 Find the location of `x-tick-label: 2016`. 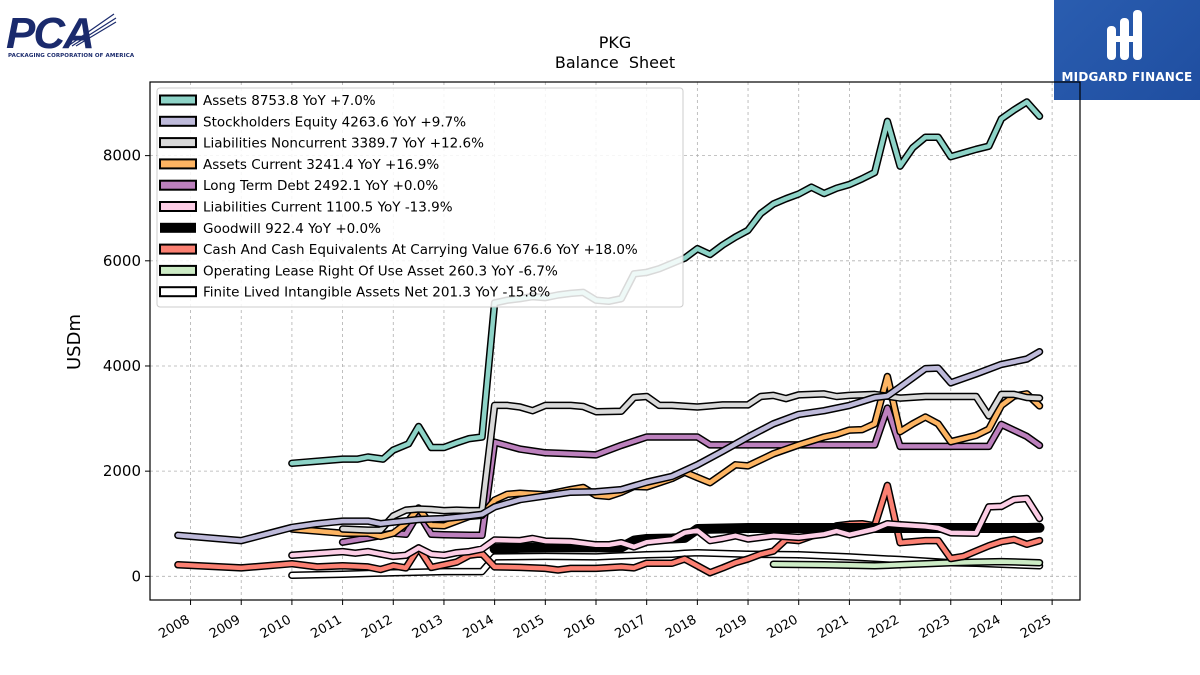

x-tick-label: 2016 is located at coordinates (580, 627).